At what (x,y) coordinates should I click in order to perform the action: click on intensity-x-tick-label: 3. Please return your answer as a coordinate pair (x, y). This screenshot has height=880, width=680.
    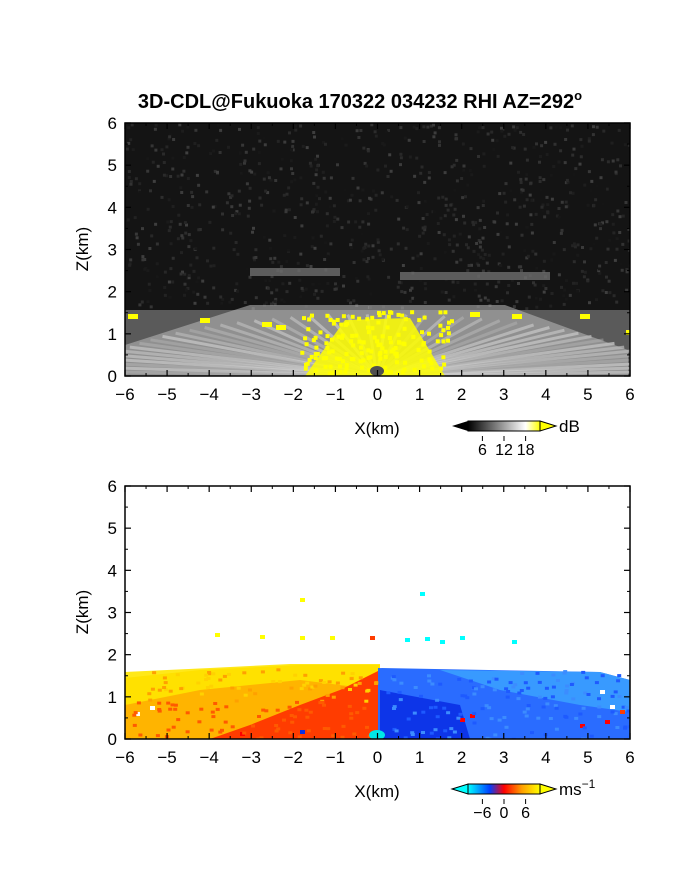
    Looking at the image, I should click on (503, 394).